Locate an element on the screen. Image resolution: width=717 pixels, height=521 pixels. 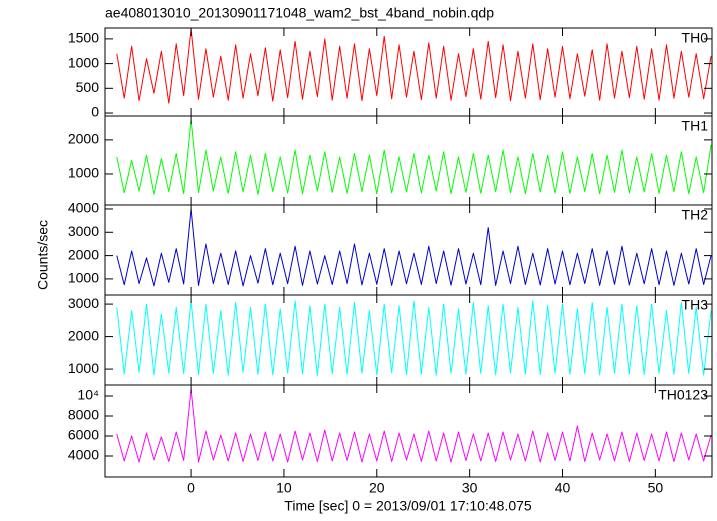
x-axis-label: Time [sec] 0 = 2013/09/01 17:10:48.075 is located at coordinates (408, 506).